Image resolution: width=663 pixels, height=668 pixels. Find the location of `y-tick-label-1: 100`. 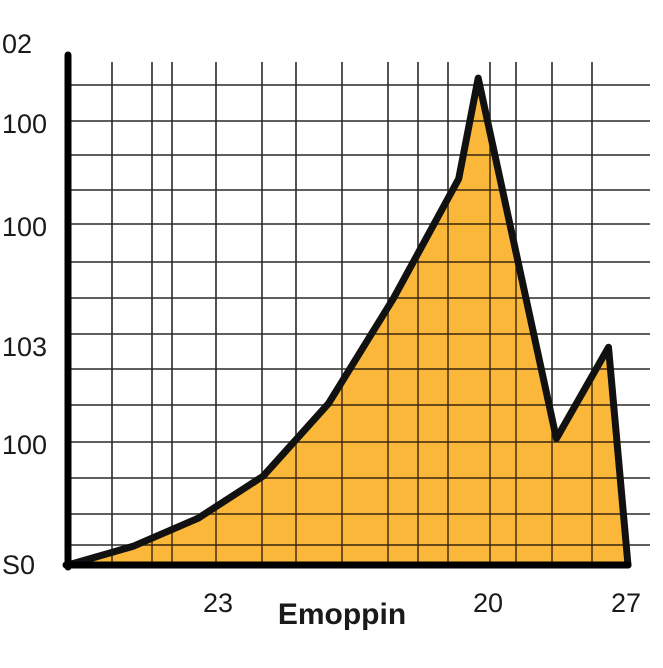

y-tick-label-1: 100 is located at coordinates (24, 445).